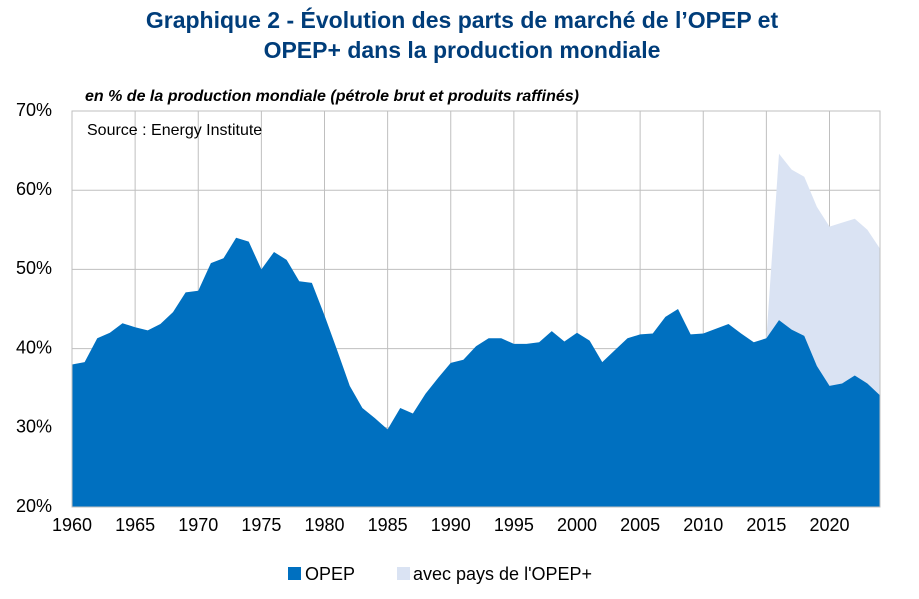 The width and height of the screenshot is (919, 599). Describe the element at coordinates (34, 268) in the screenshot. I see `y-tick-label: 50%` at that location.